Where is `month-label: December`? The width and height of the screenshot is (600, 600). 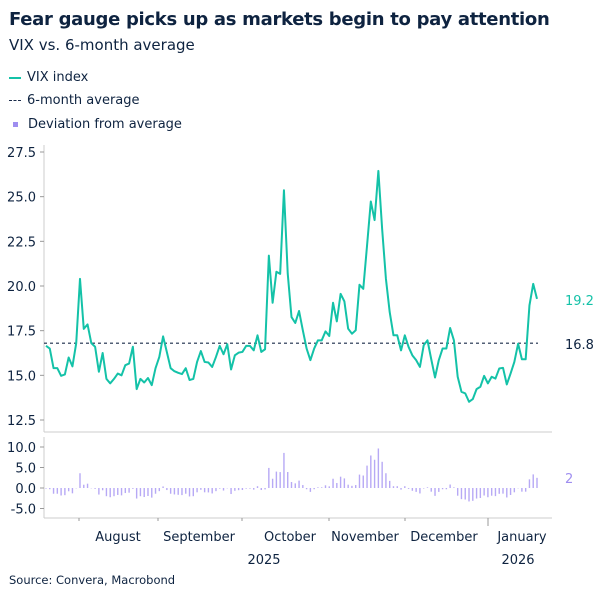 month-label: December is located at coordinates (444, 537).